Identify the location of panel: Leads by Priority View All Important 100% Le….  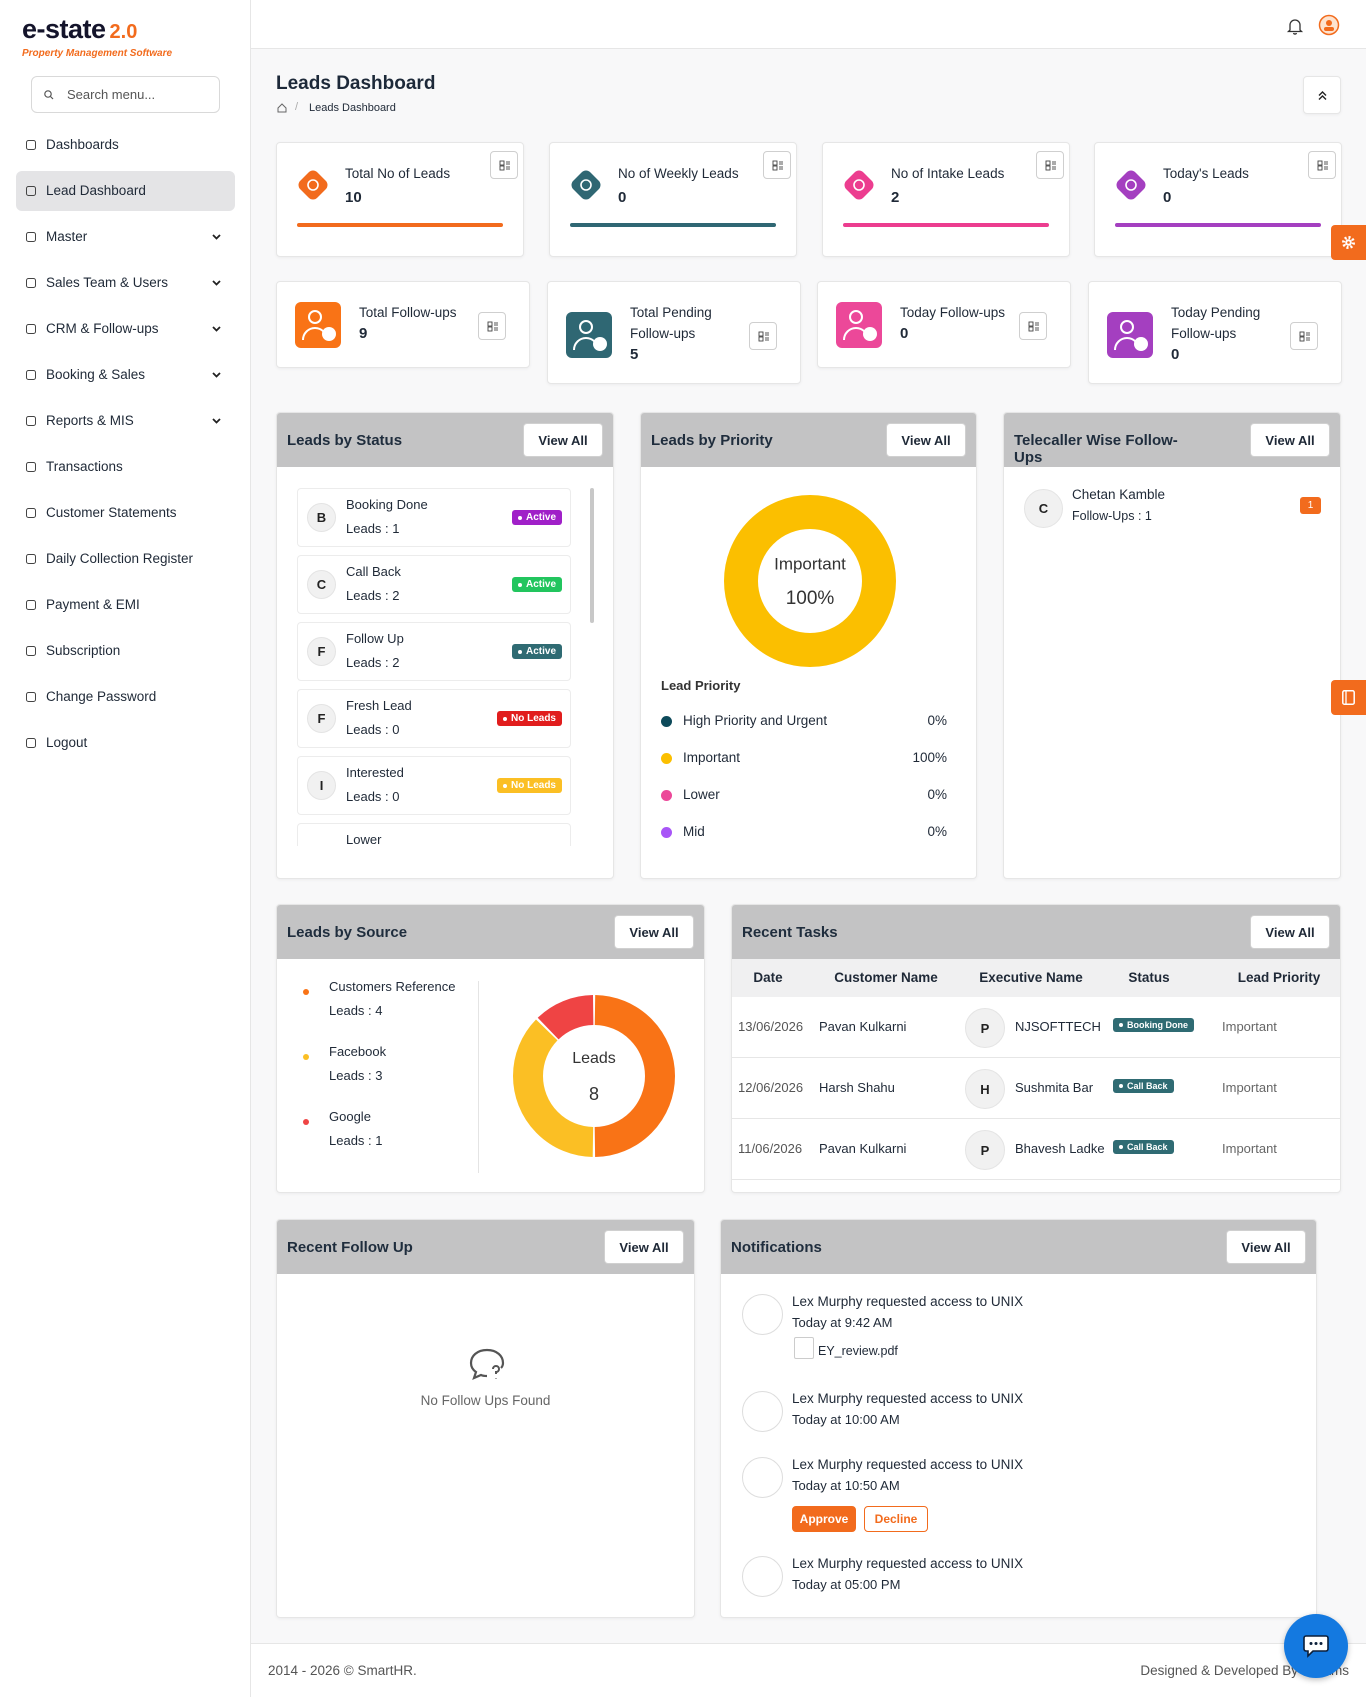
(808, 645).